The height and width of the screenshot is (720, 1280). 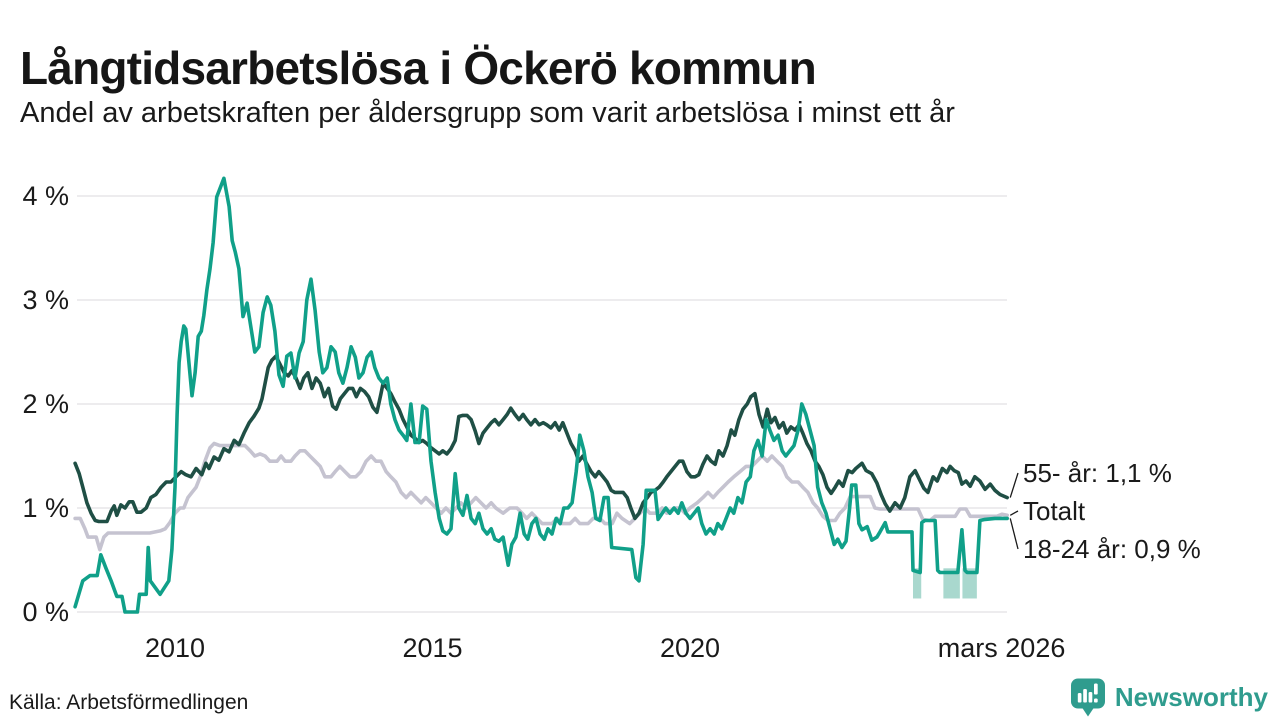 What do you see at coordinates (418, 67) in the screenshot?
I see `page-title: Långtidsarbetslösa i Öckerö kommun` at bounding box center [418, 67].